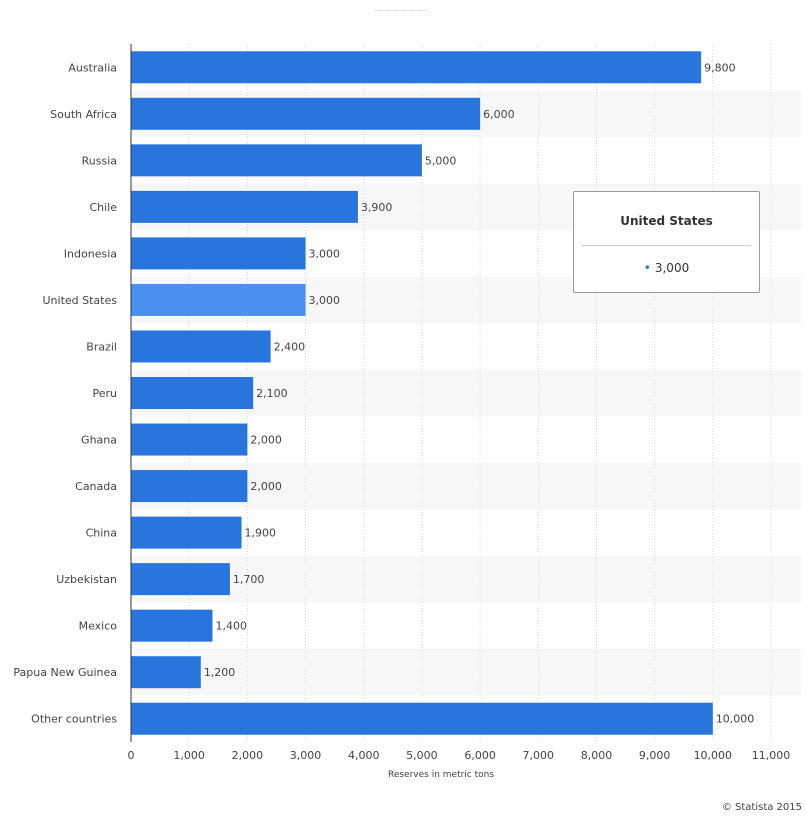 This screenshot has height=819, width=806. Describe the element at coordinates (666, 242) in the screenshot. I see `tooltip: United States • 3,000` at that location.